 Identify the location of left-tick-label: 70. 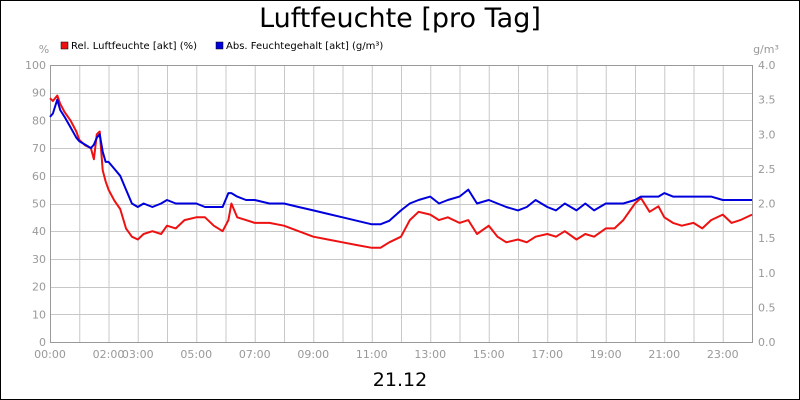
(39, 148).